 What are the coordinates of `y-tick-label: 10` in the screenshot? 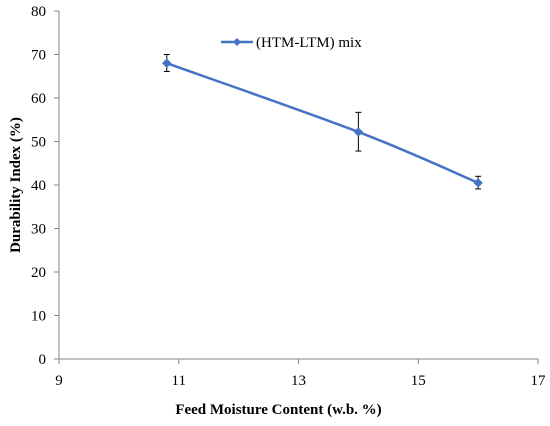 It's located at (38, 317).